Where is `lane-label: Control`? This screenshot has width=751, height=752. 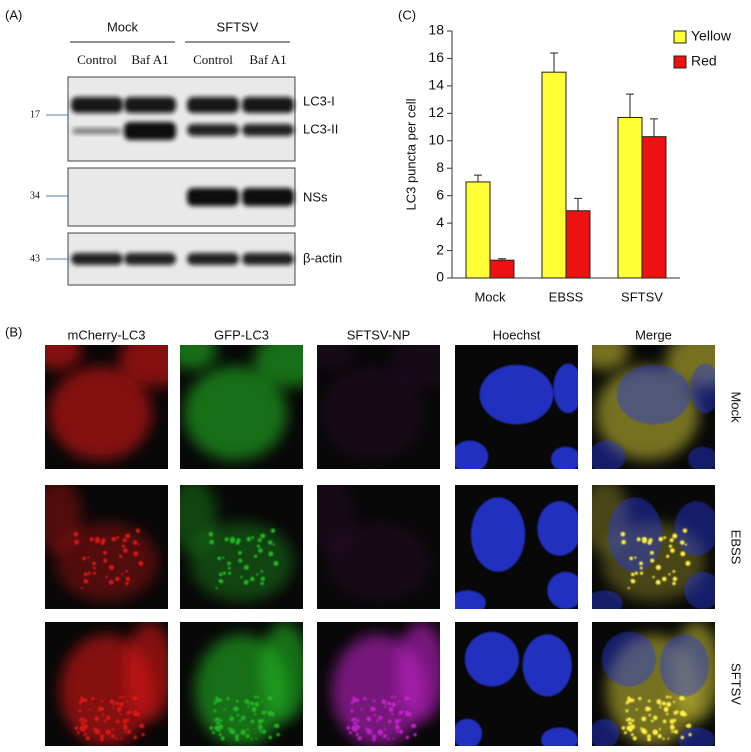
lane-label: Control is located at coordinates (97, 59).